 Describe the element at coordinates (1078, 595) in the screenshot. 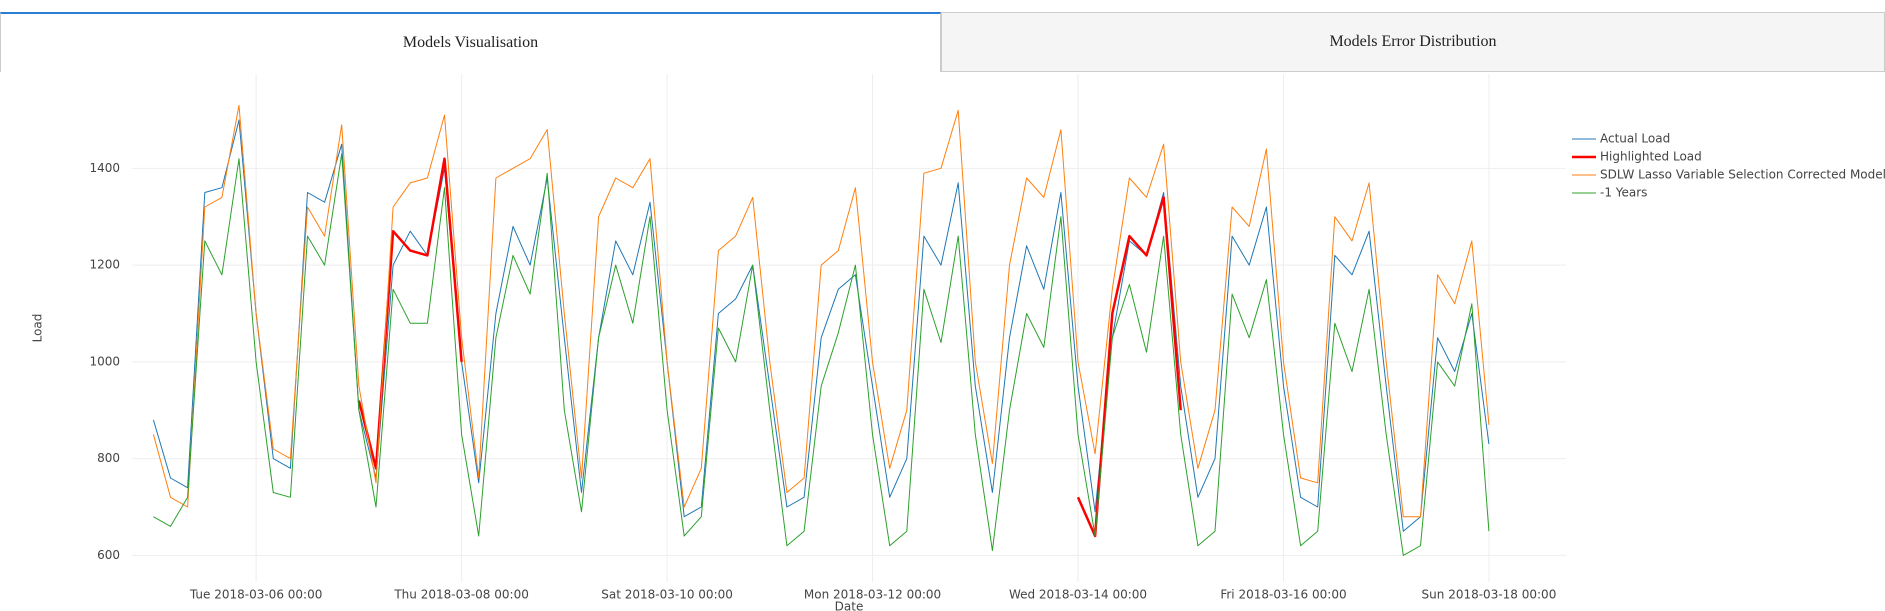

I see `x-tick-label: Wed 2018-03-14 00:00` at that location.